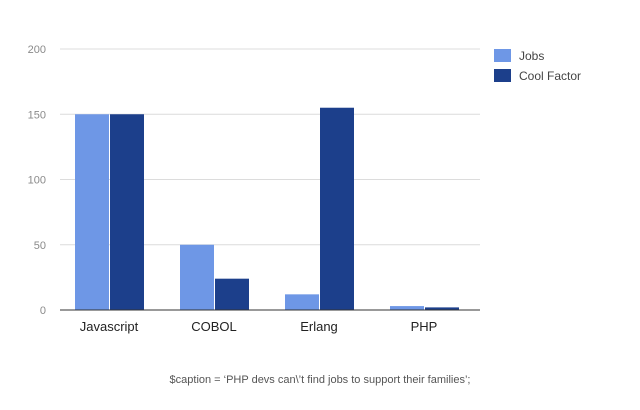 The width and height of the screenshot is (640, 410). I want to click on x-category-label: PHP, so click(424, 326).